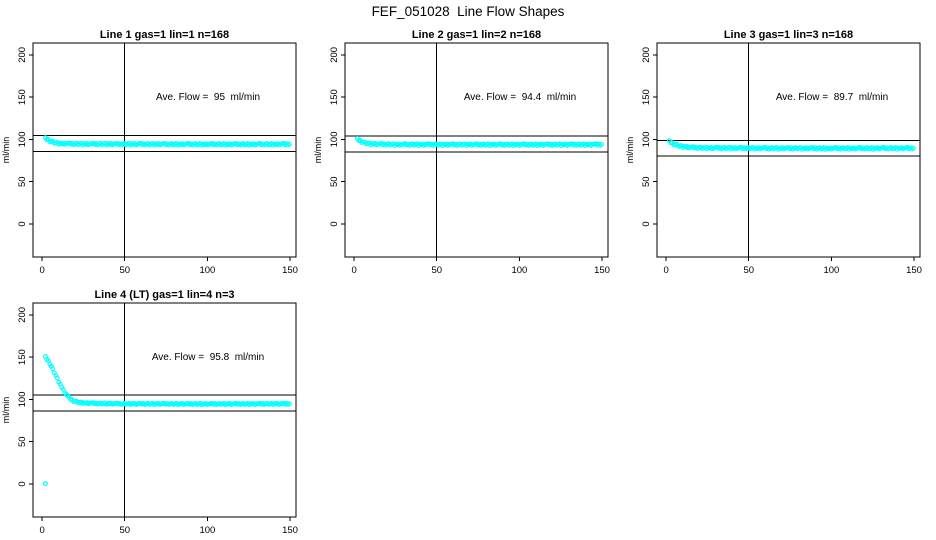 This screenshot has width=936, height=540. What do you see at coordinates (164, 35) in the screenshot?
I see `subplot-title: Line 1 gas=1 lin=1 n=168` at bounding box center [164, 35].